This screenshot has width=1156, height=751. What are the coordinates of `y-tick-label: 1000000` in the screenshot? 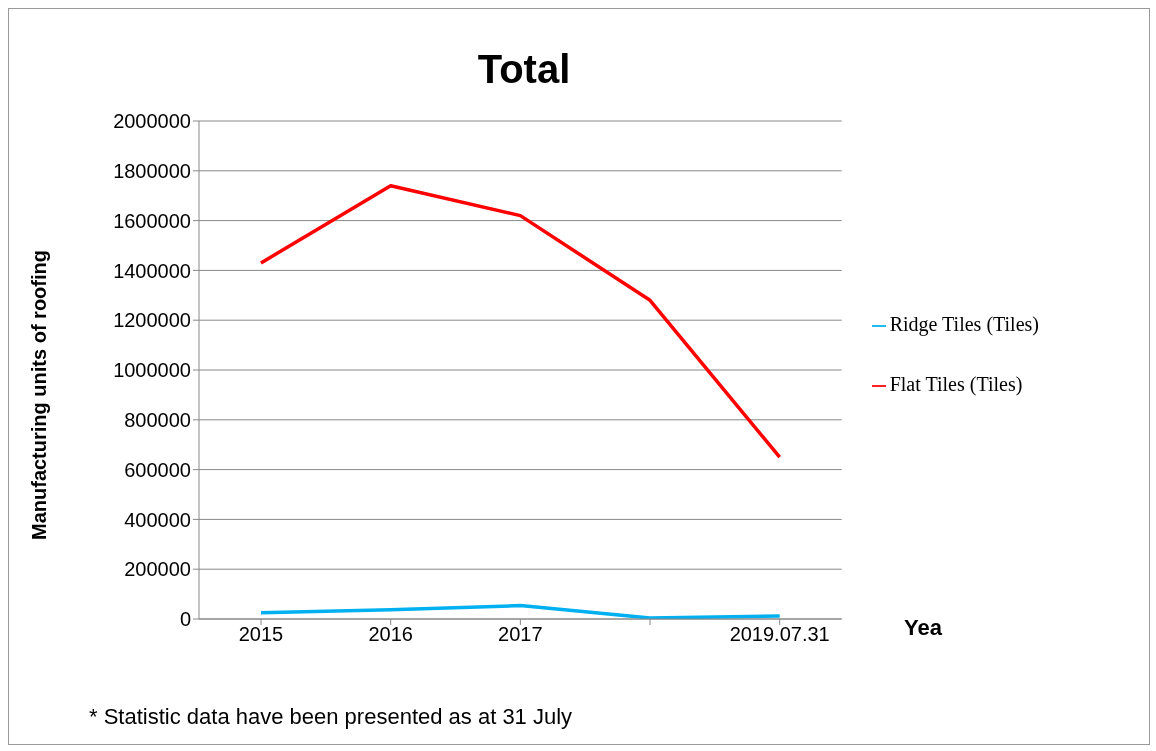 It's located at (152, 370).